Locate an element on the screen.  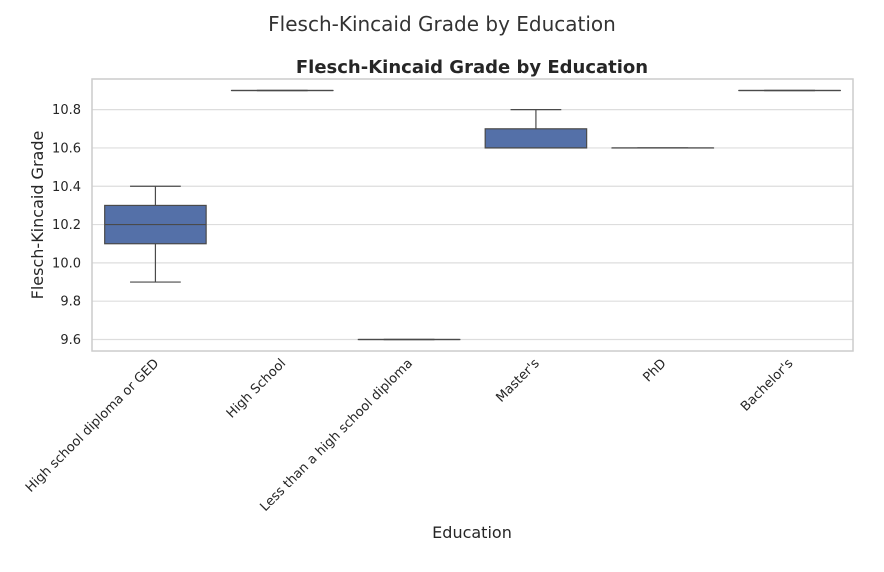
y-tick-label: 9.6 is located at coordinates (70, 340).